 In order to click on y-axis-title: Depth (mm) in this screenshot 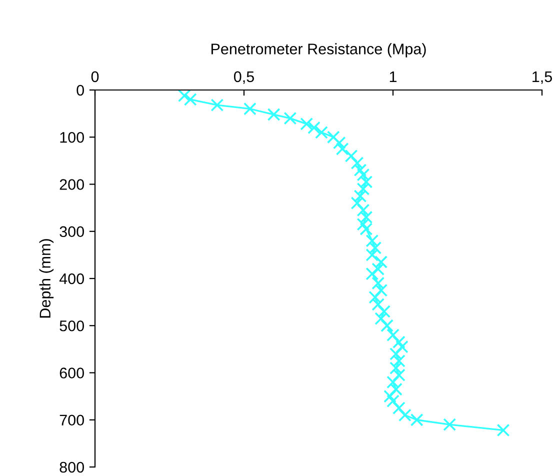, I will do `click(46, 278)`.